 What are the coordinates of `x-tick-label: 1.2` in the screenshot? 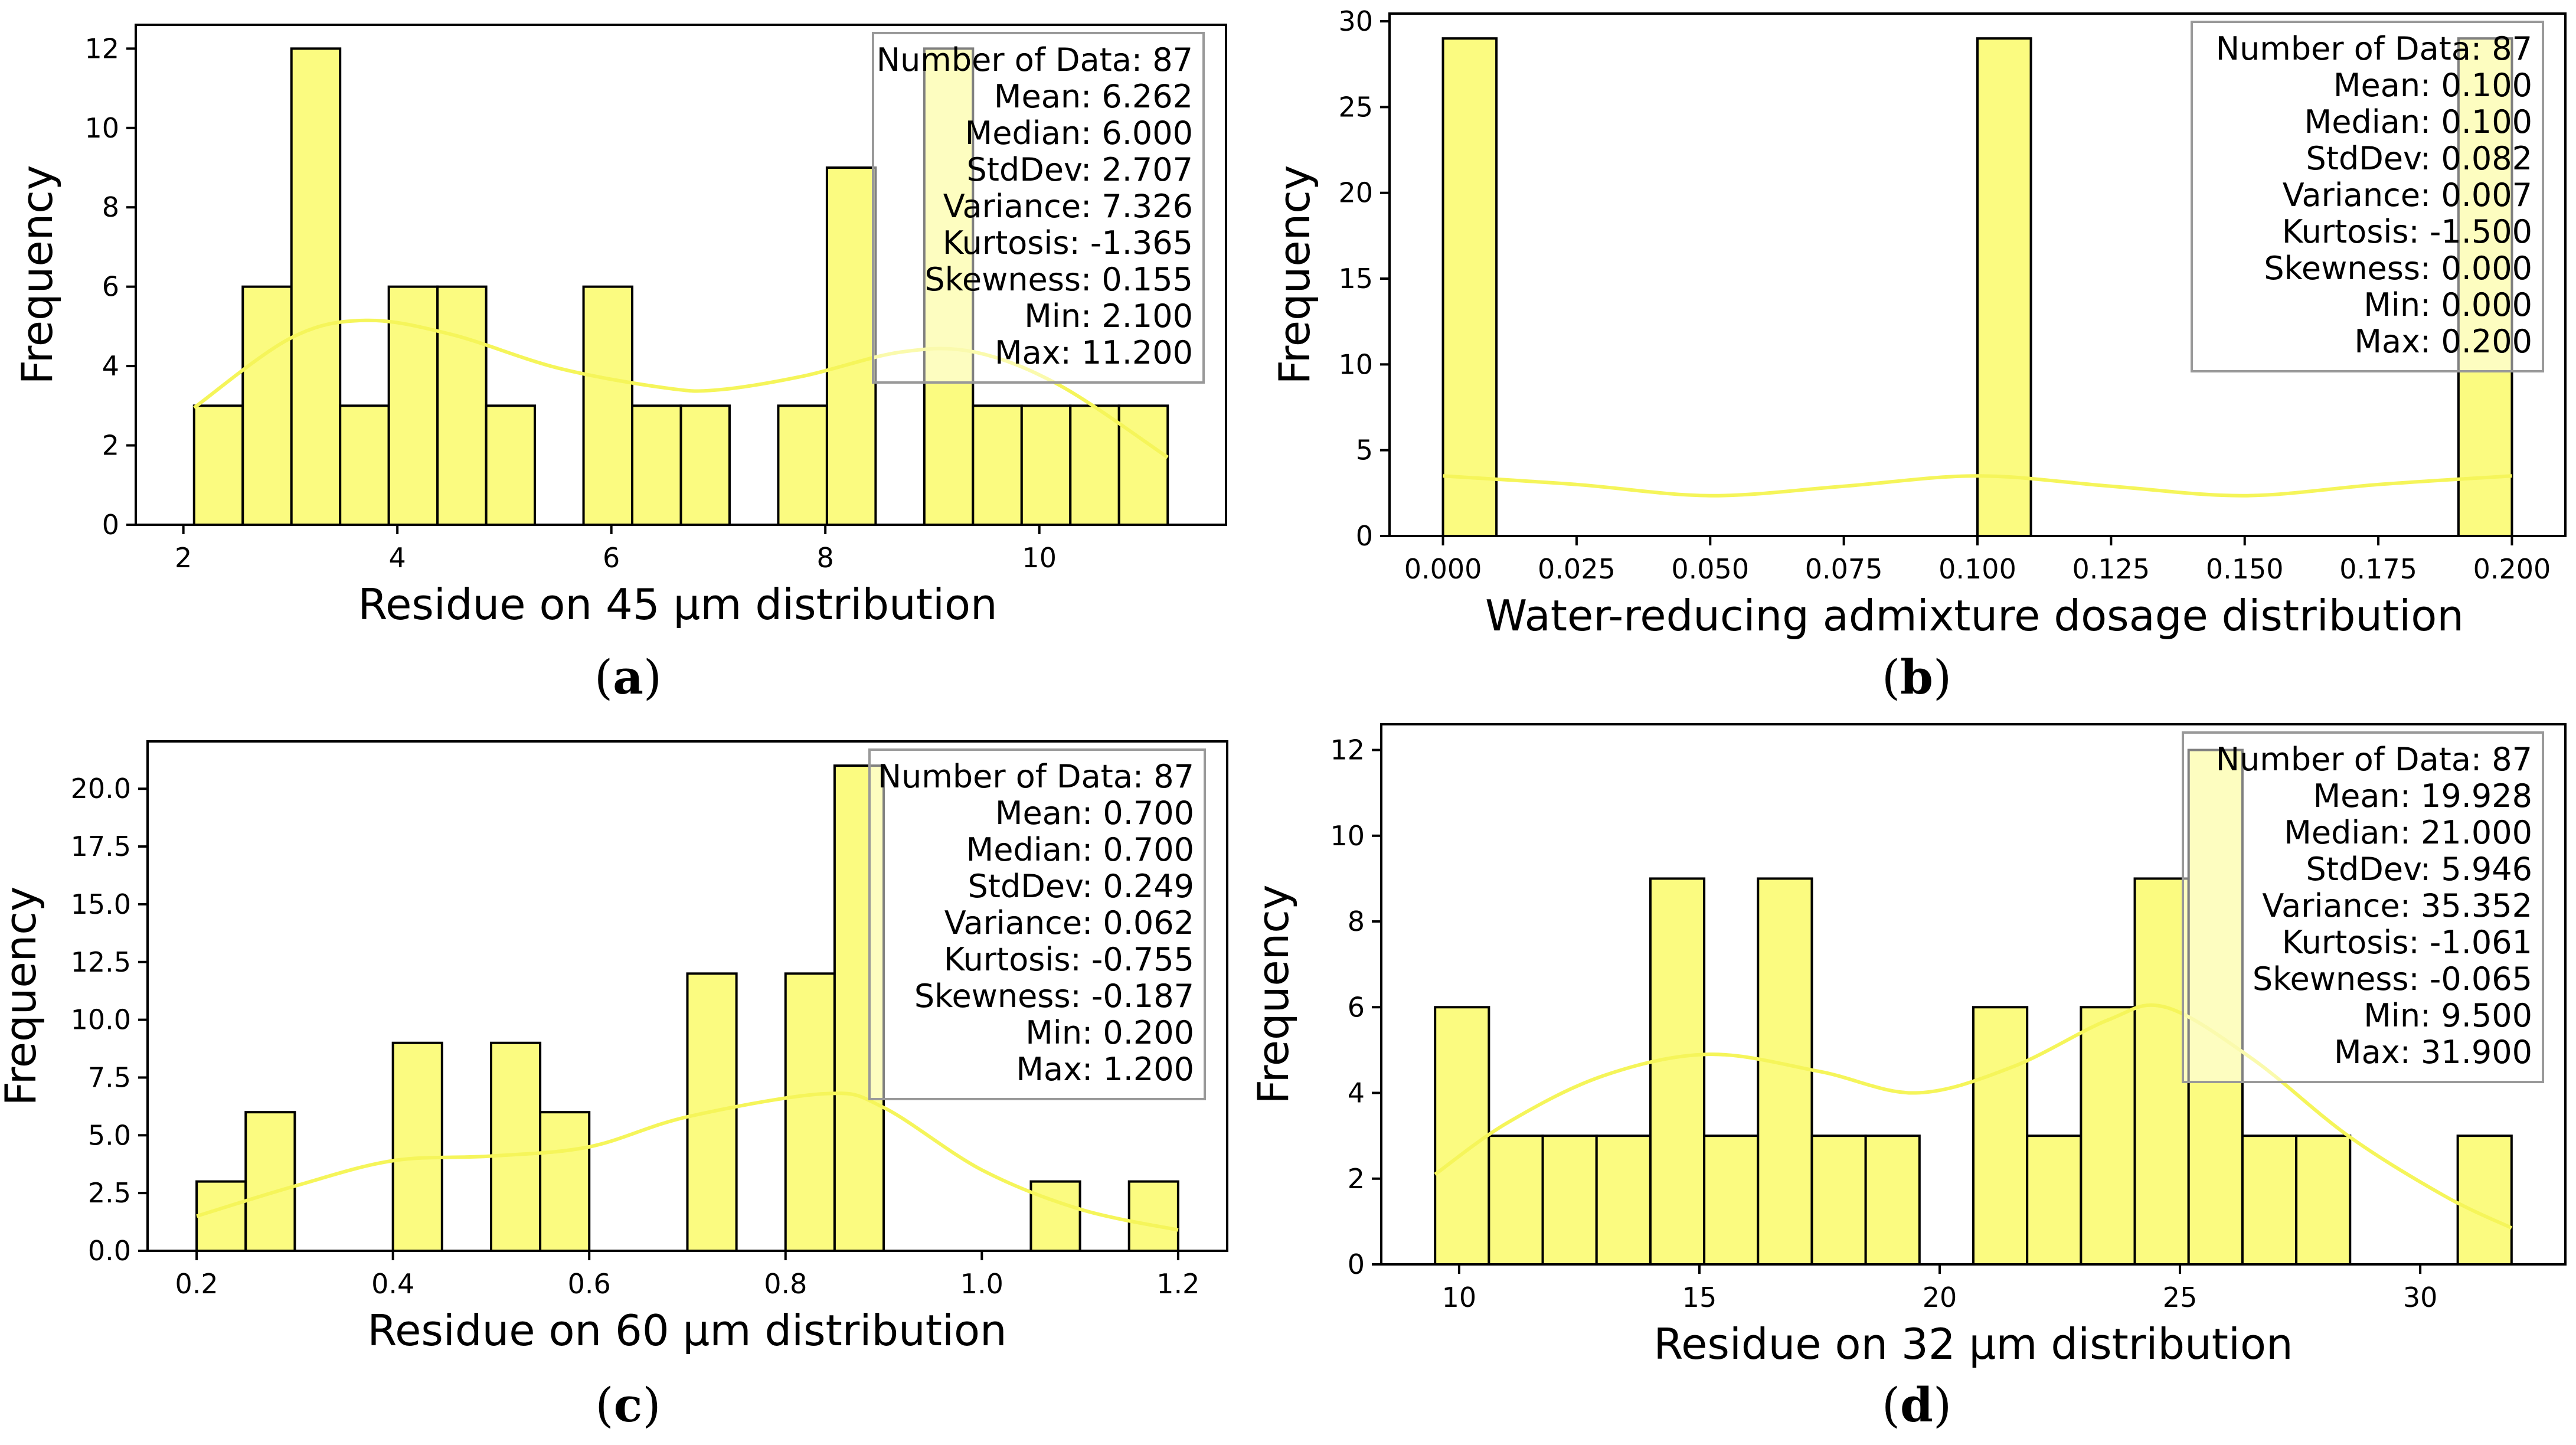 It's located at (1177, 1284).